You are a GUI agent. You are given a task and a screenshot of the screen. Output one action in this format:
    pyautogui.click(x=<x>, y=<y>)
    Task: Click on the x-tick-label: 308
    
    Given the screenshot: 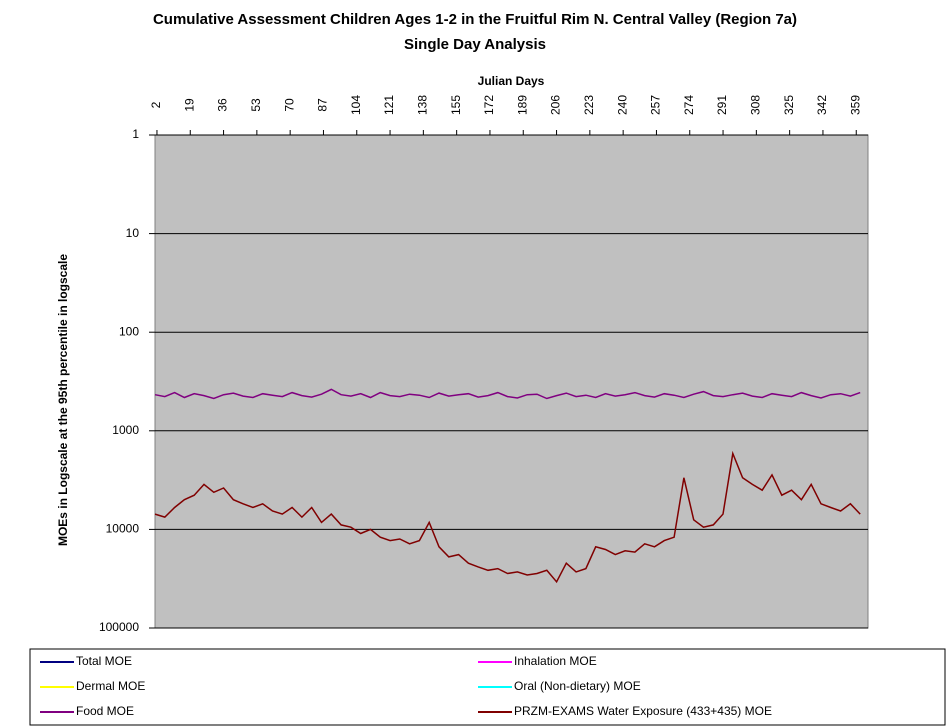 What is the action you would take?
    pyautogui.click(x=756, y=105)
    